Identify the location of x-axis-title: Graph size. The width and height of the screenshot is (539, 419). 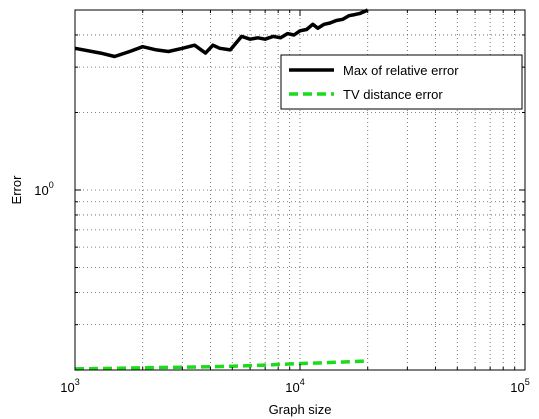
(300, 409).